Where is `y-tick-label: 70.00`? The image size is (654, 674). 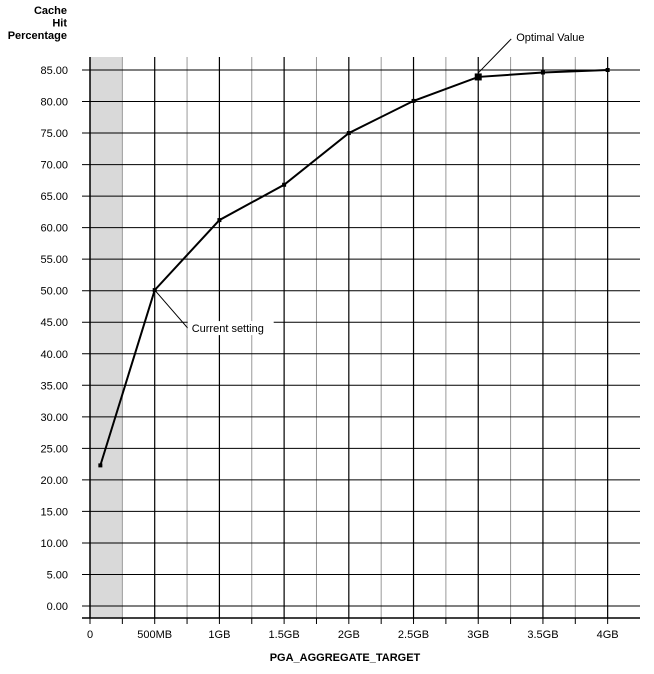
y-tick-label: 70.00 is located at coordinates (54, 166).